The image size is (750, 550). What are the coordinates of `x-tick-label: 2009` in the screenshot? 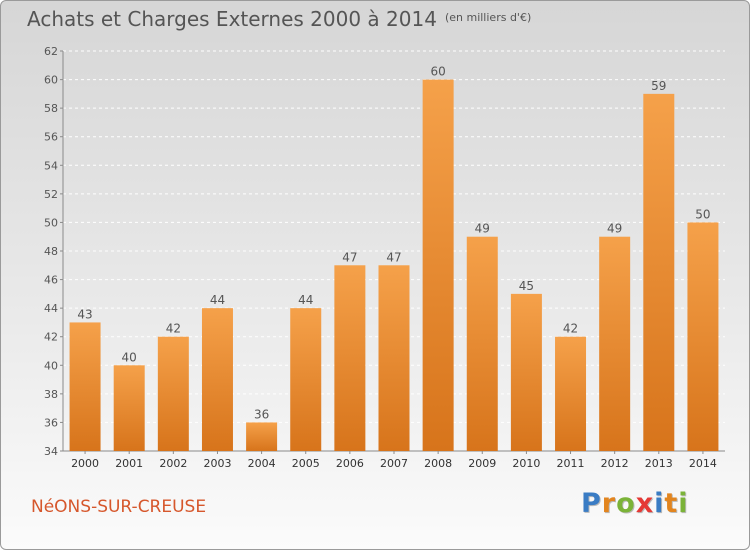 It's located at (482, 463).